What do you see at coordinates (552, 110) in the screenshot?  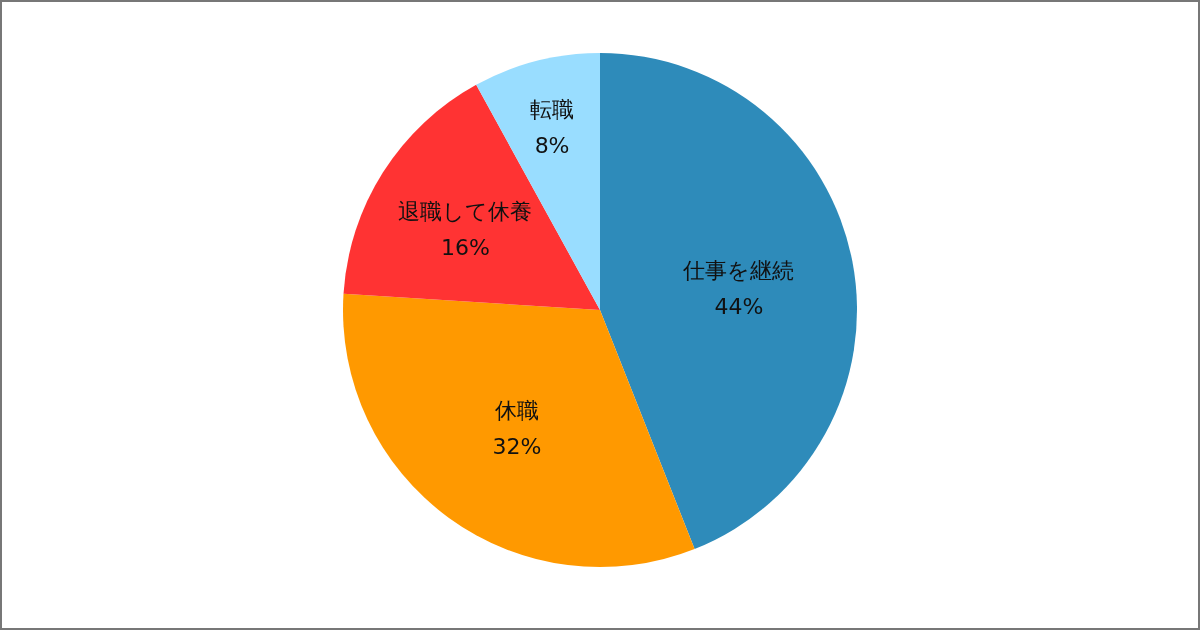 I see `slice-label: 転職` at bounding box center [552, 110].